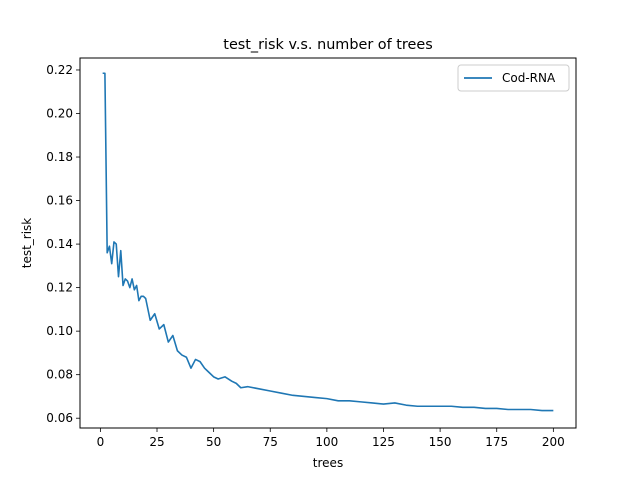  I want to click on x-tick-label: 0, so click(101, 442).